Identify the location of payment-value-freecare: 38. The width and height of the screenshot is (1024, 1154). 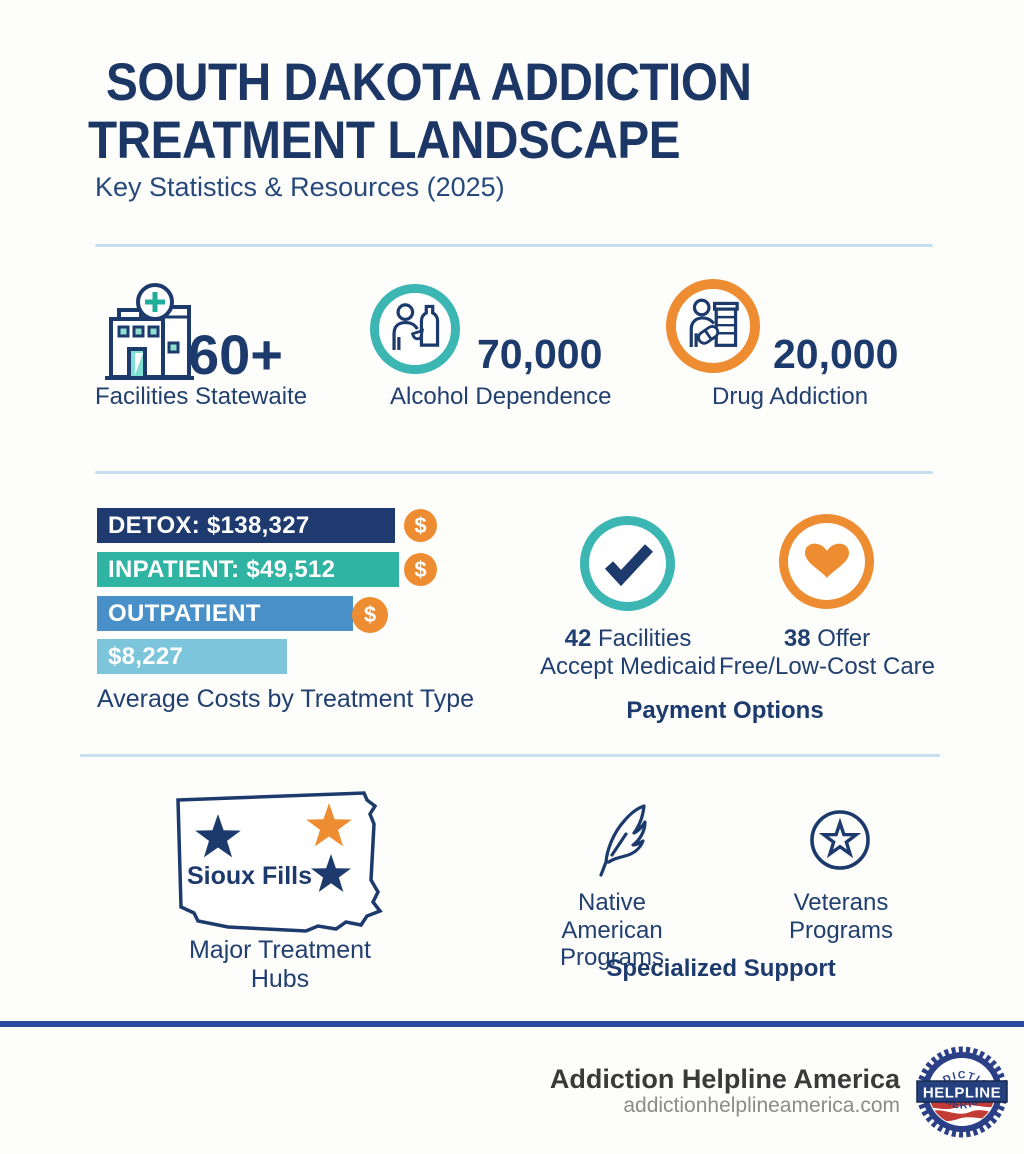
(797, 638).